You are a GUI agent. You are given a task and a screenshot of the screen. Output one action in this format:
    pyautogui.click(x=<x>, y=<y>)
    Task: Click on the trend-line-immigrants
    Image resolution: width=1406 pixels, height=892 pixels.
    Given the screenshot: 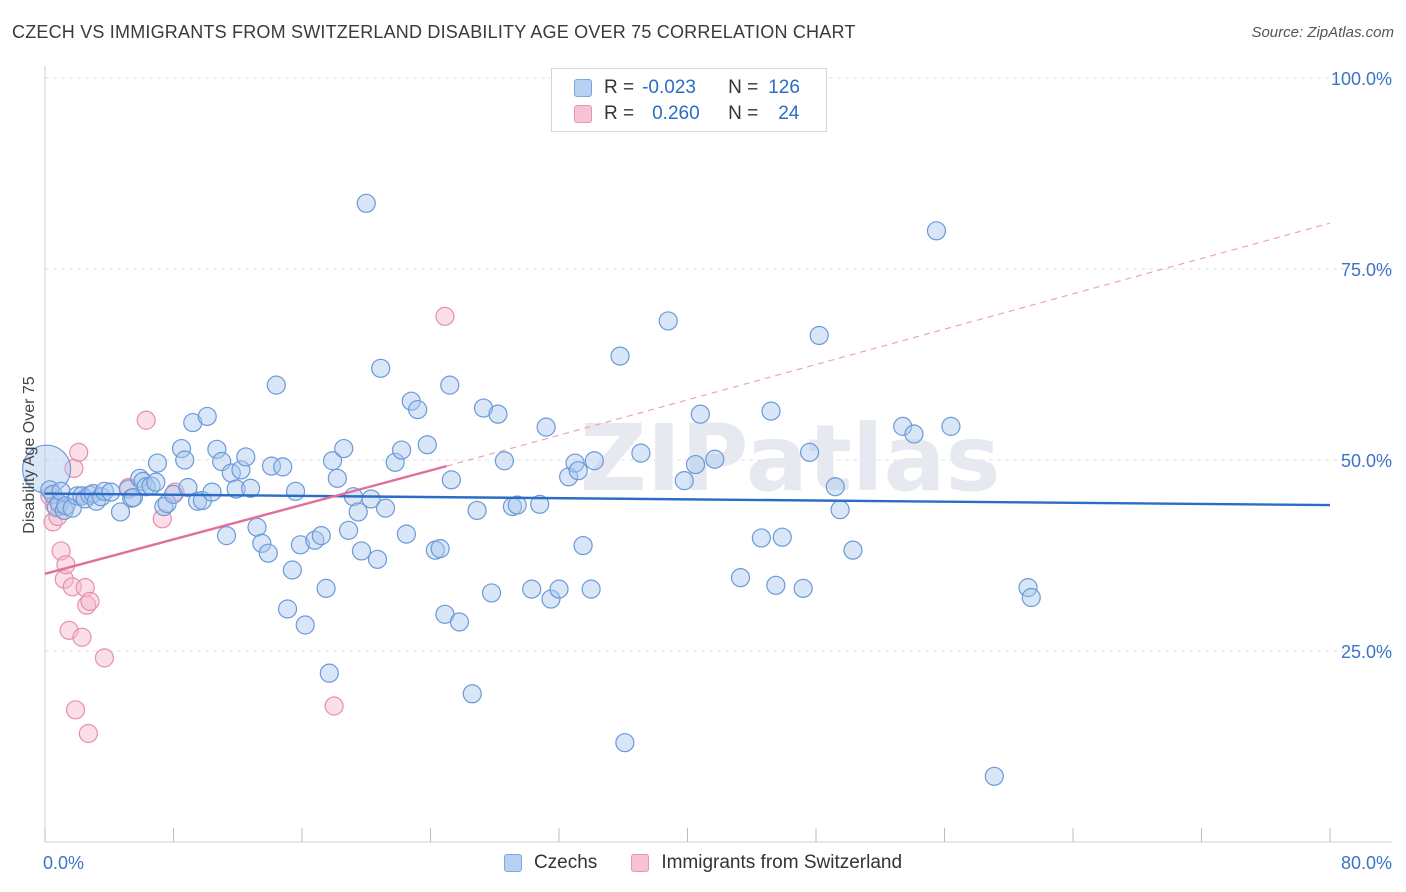 What is the action you would take?
    pyautogui.click(x=245, y=519)
    